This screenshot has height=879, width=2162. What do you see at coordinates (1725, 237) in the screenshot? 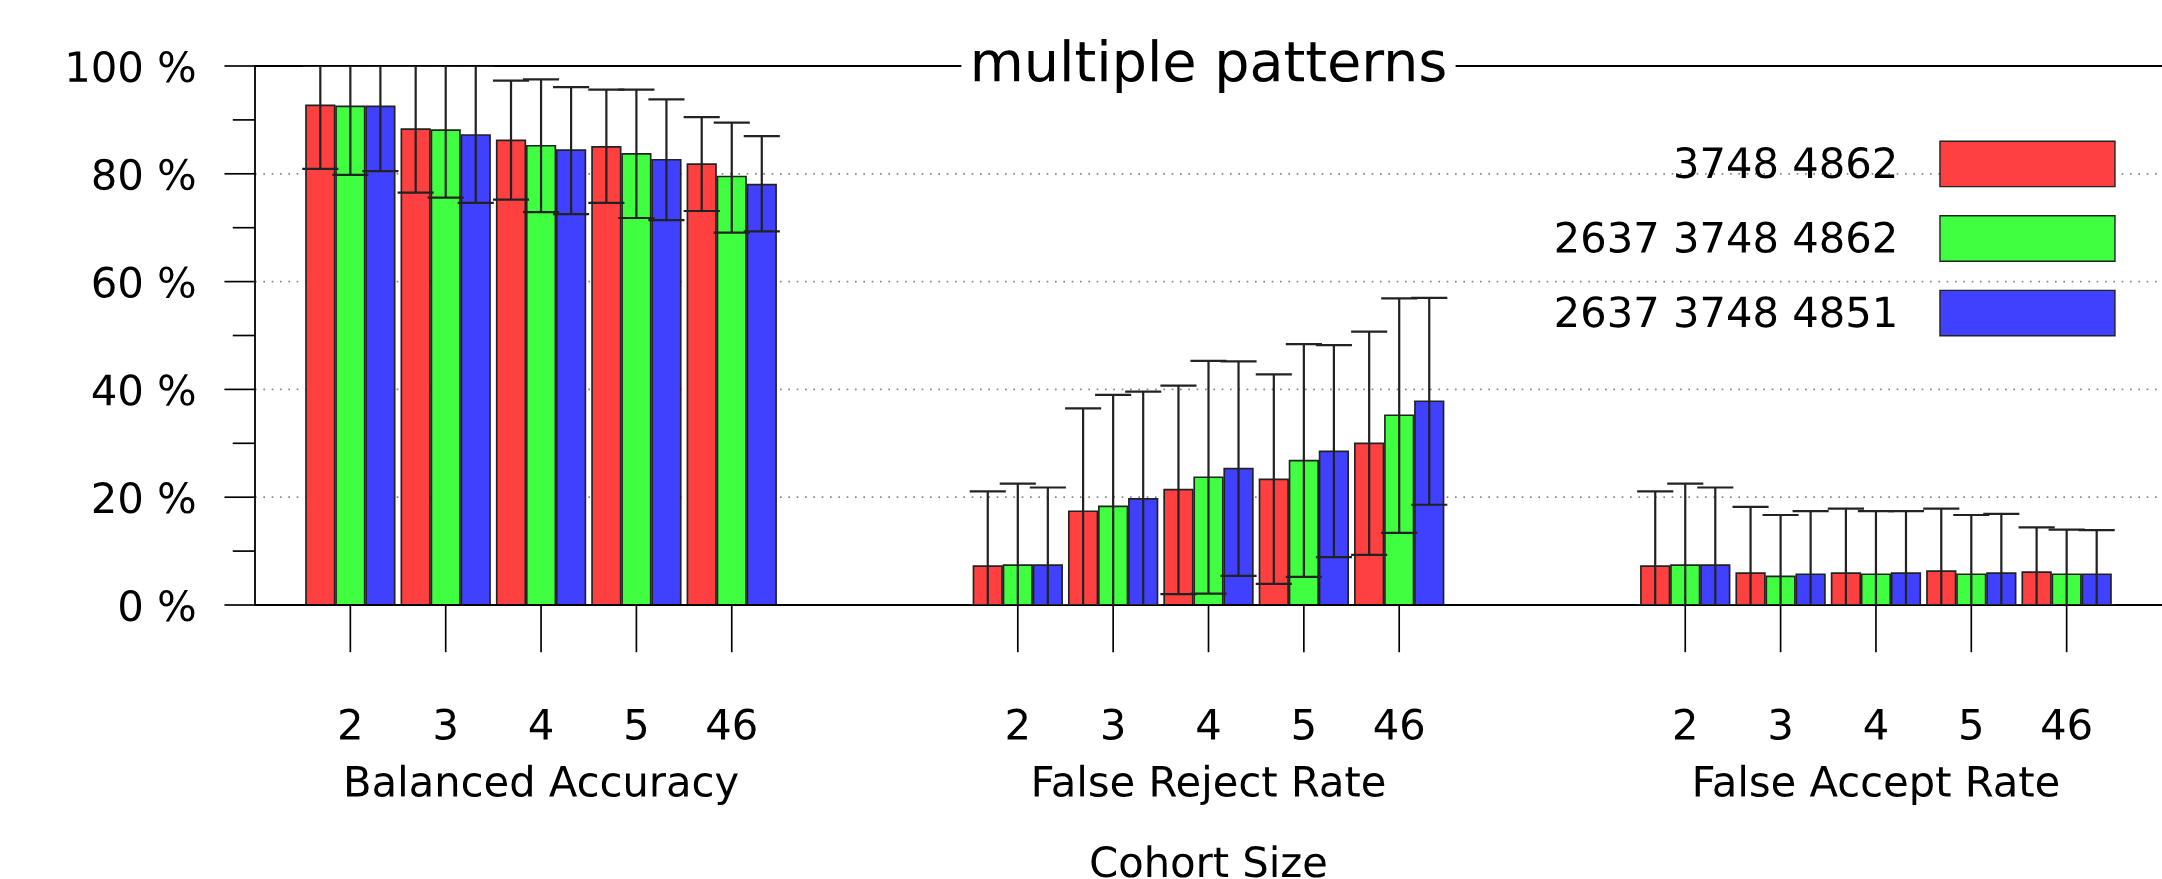
I see `legend-label: 2637 3748 4862` at bounding box center [1725, 237].